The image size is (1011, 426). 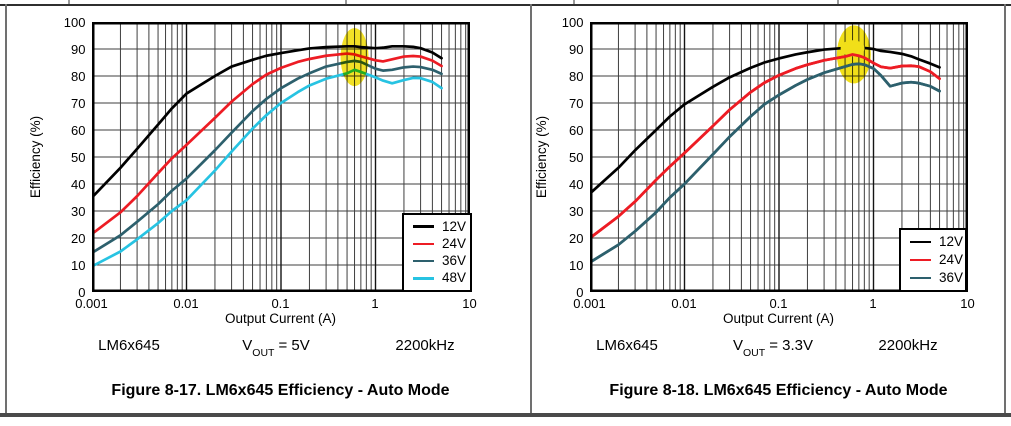 I want to click on table-bottom-border, so click(x=505, y=415).